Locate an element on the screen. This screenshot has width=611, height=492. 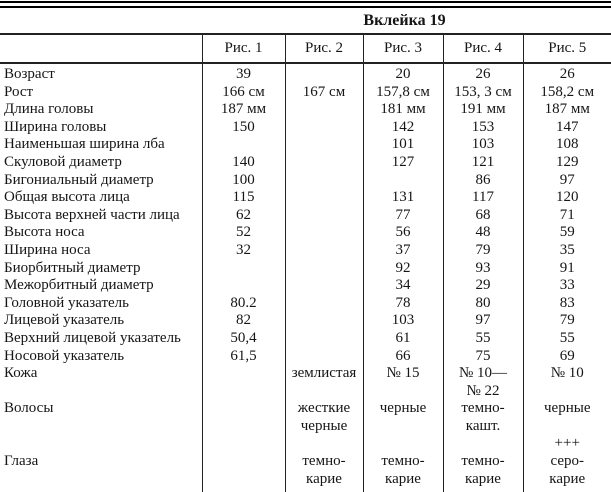
cell-value: 75 is located at coordinates (482, 356).